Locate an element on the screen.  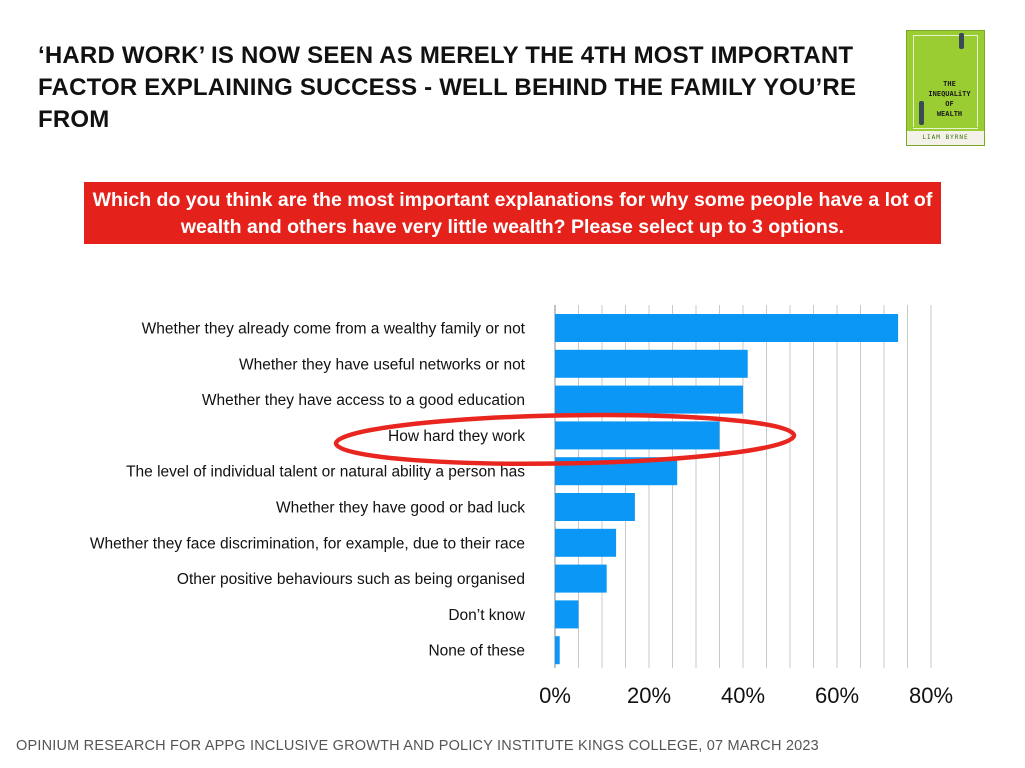
category-label: Don’t know is located at coordinates (486, 615).